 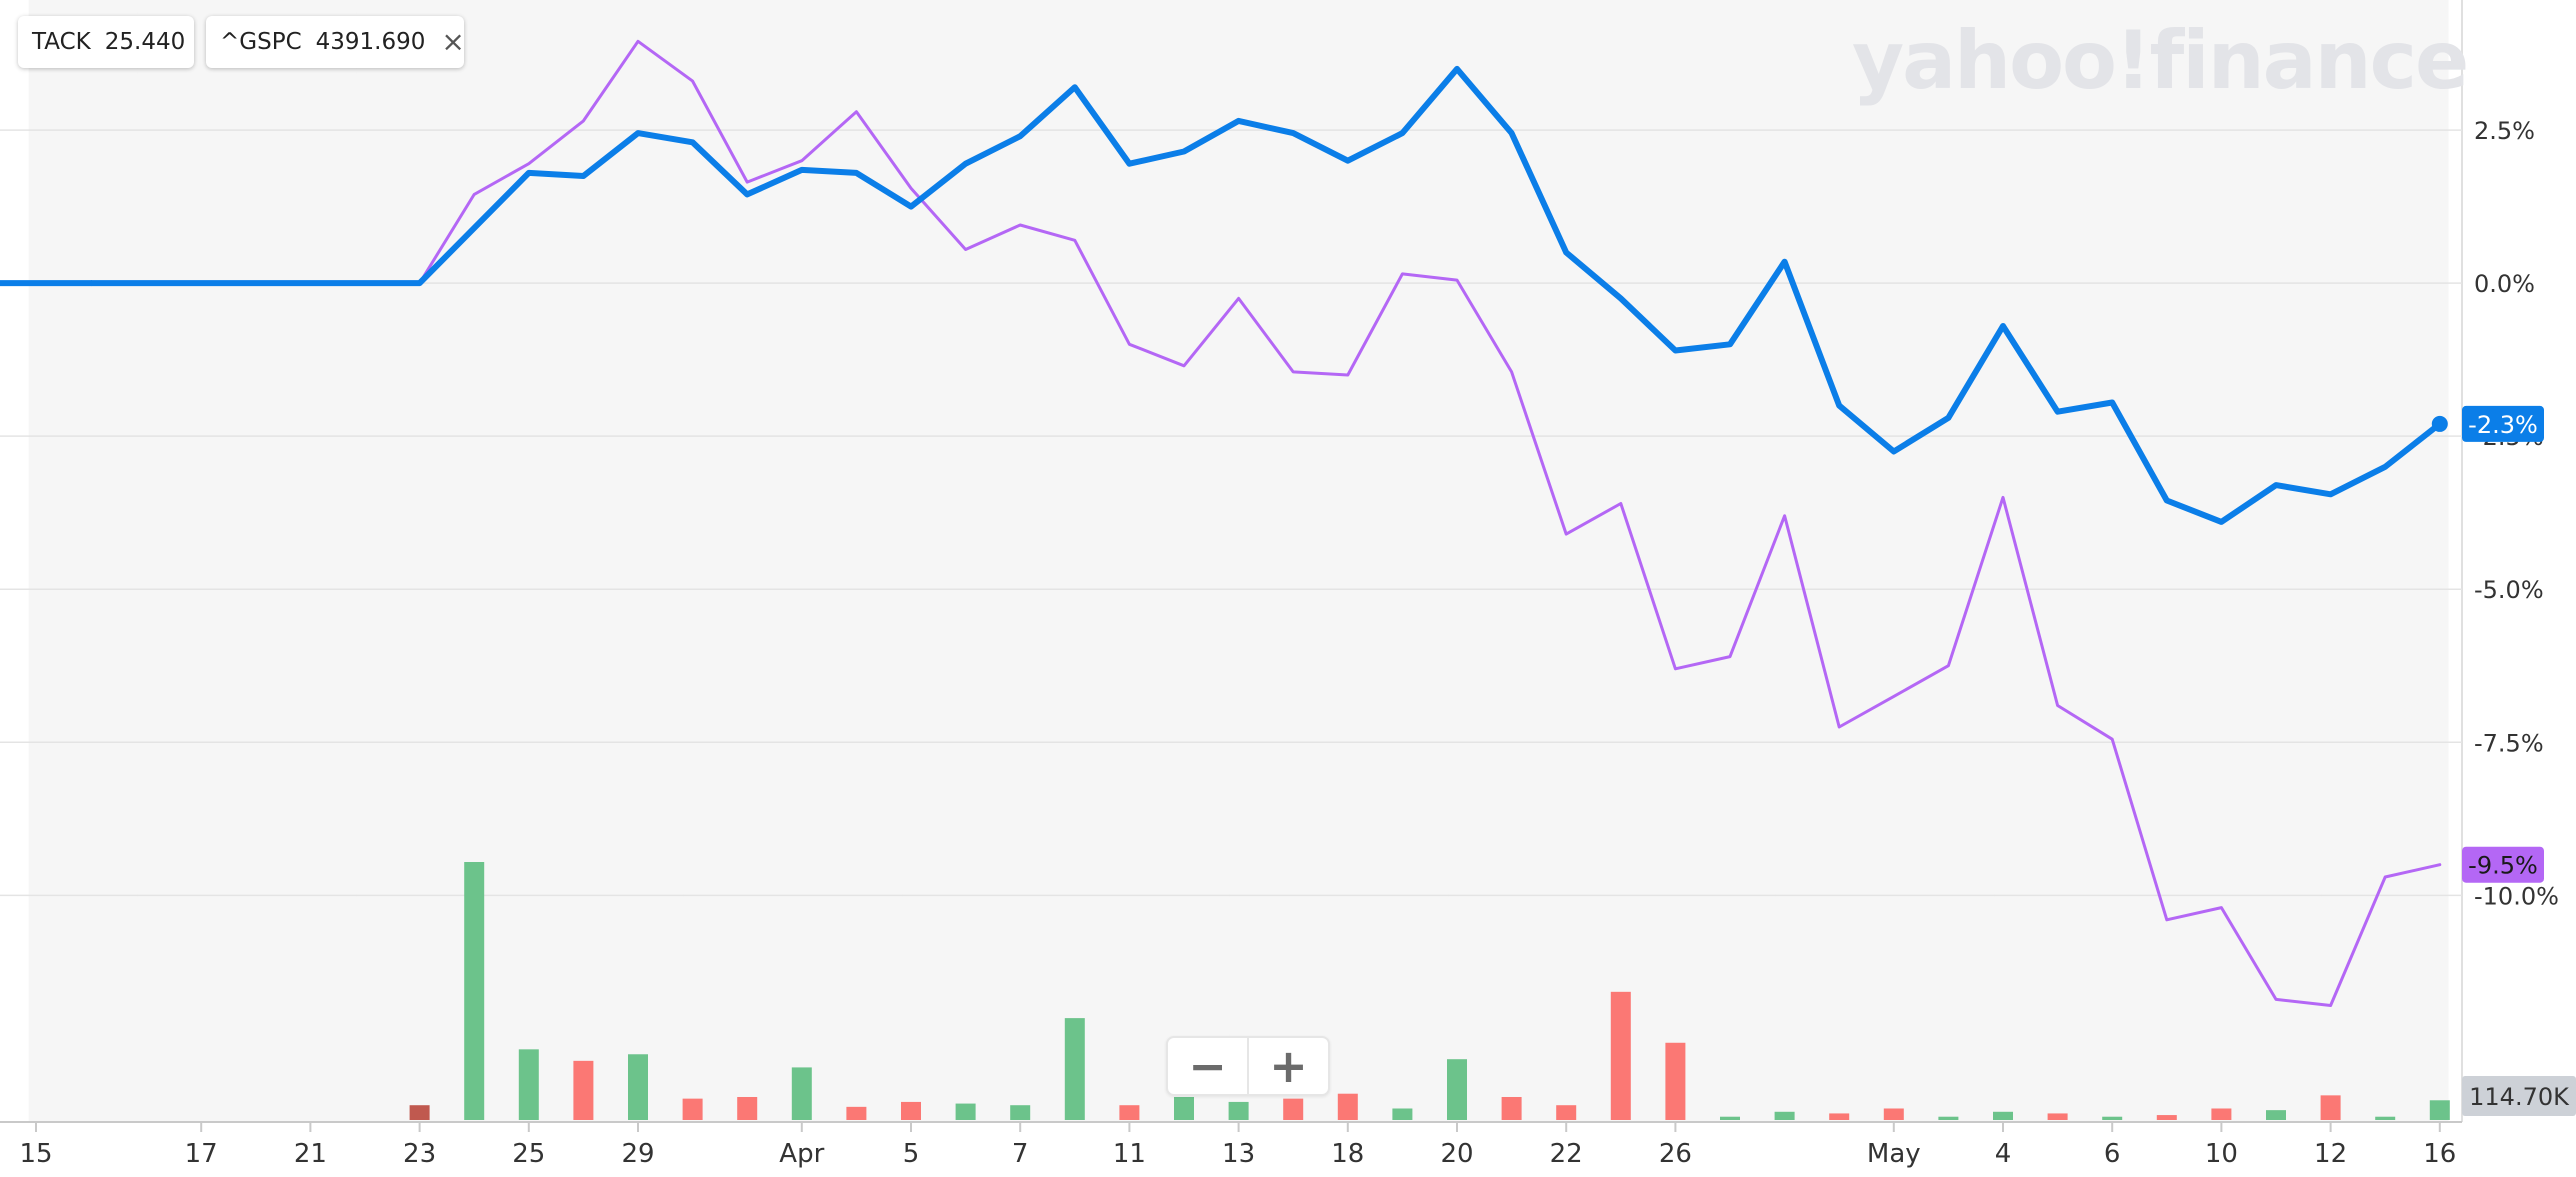 What do you see at coordinates (2509, 590) in the screenshot?
I see `y-tick-label: -5.0%` at bounding box center [2509, 590].